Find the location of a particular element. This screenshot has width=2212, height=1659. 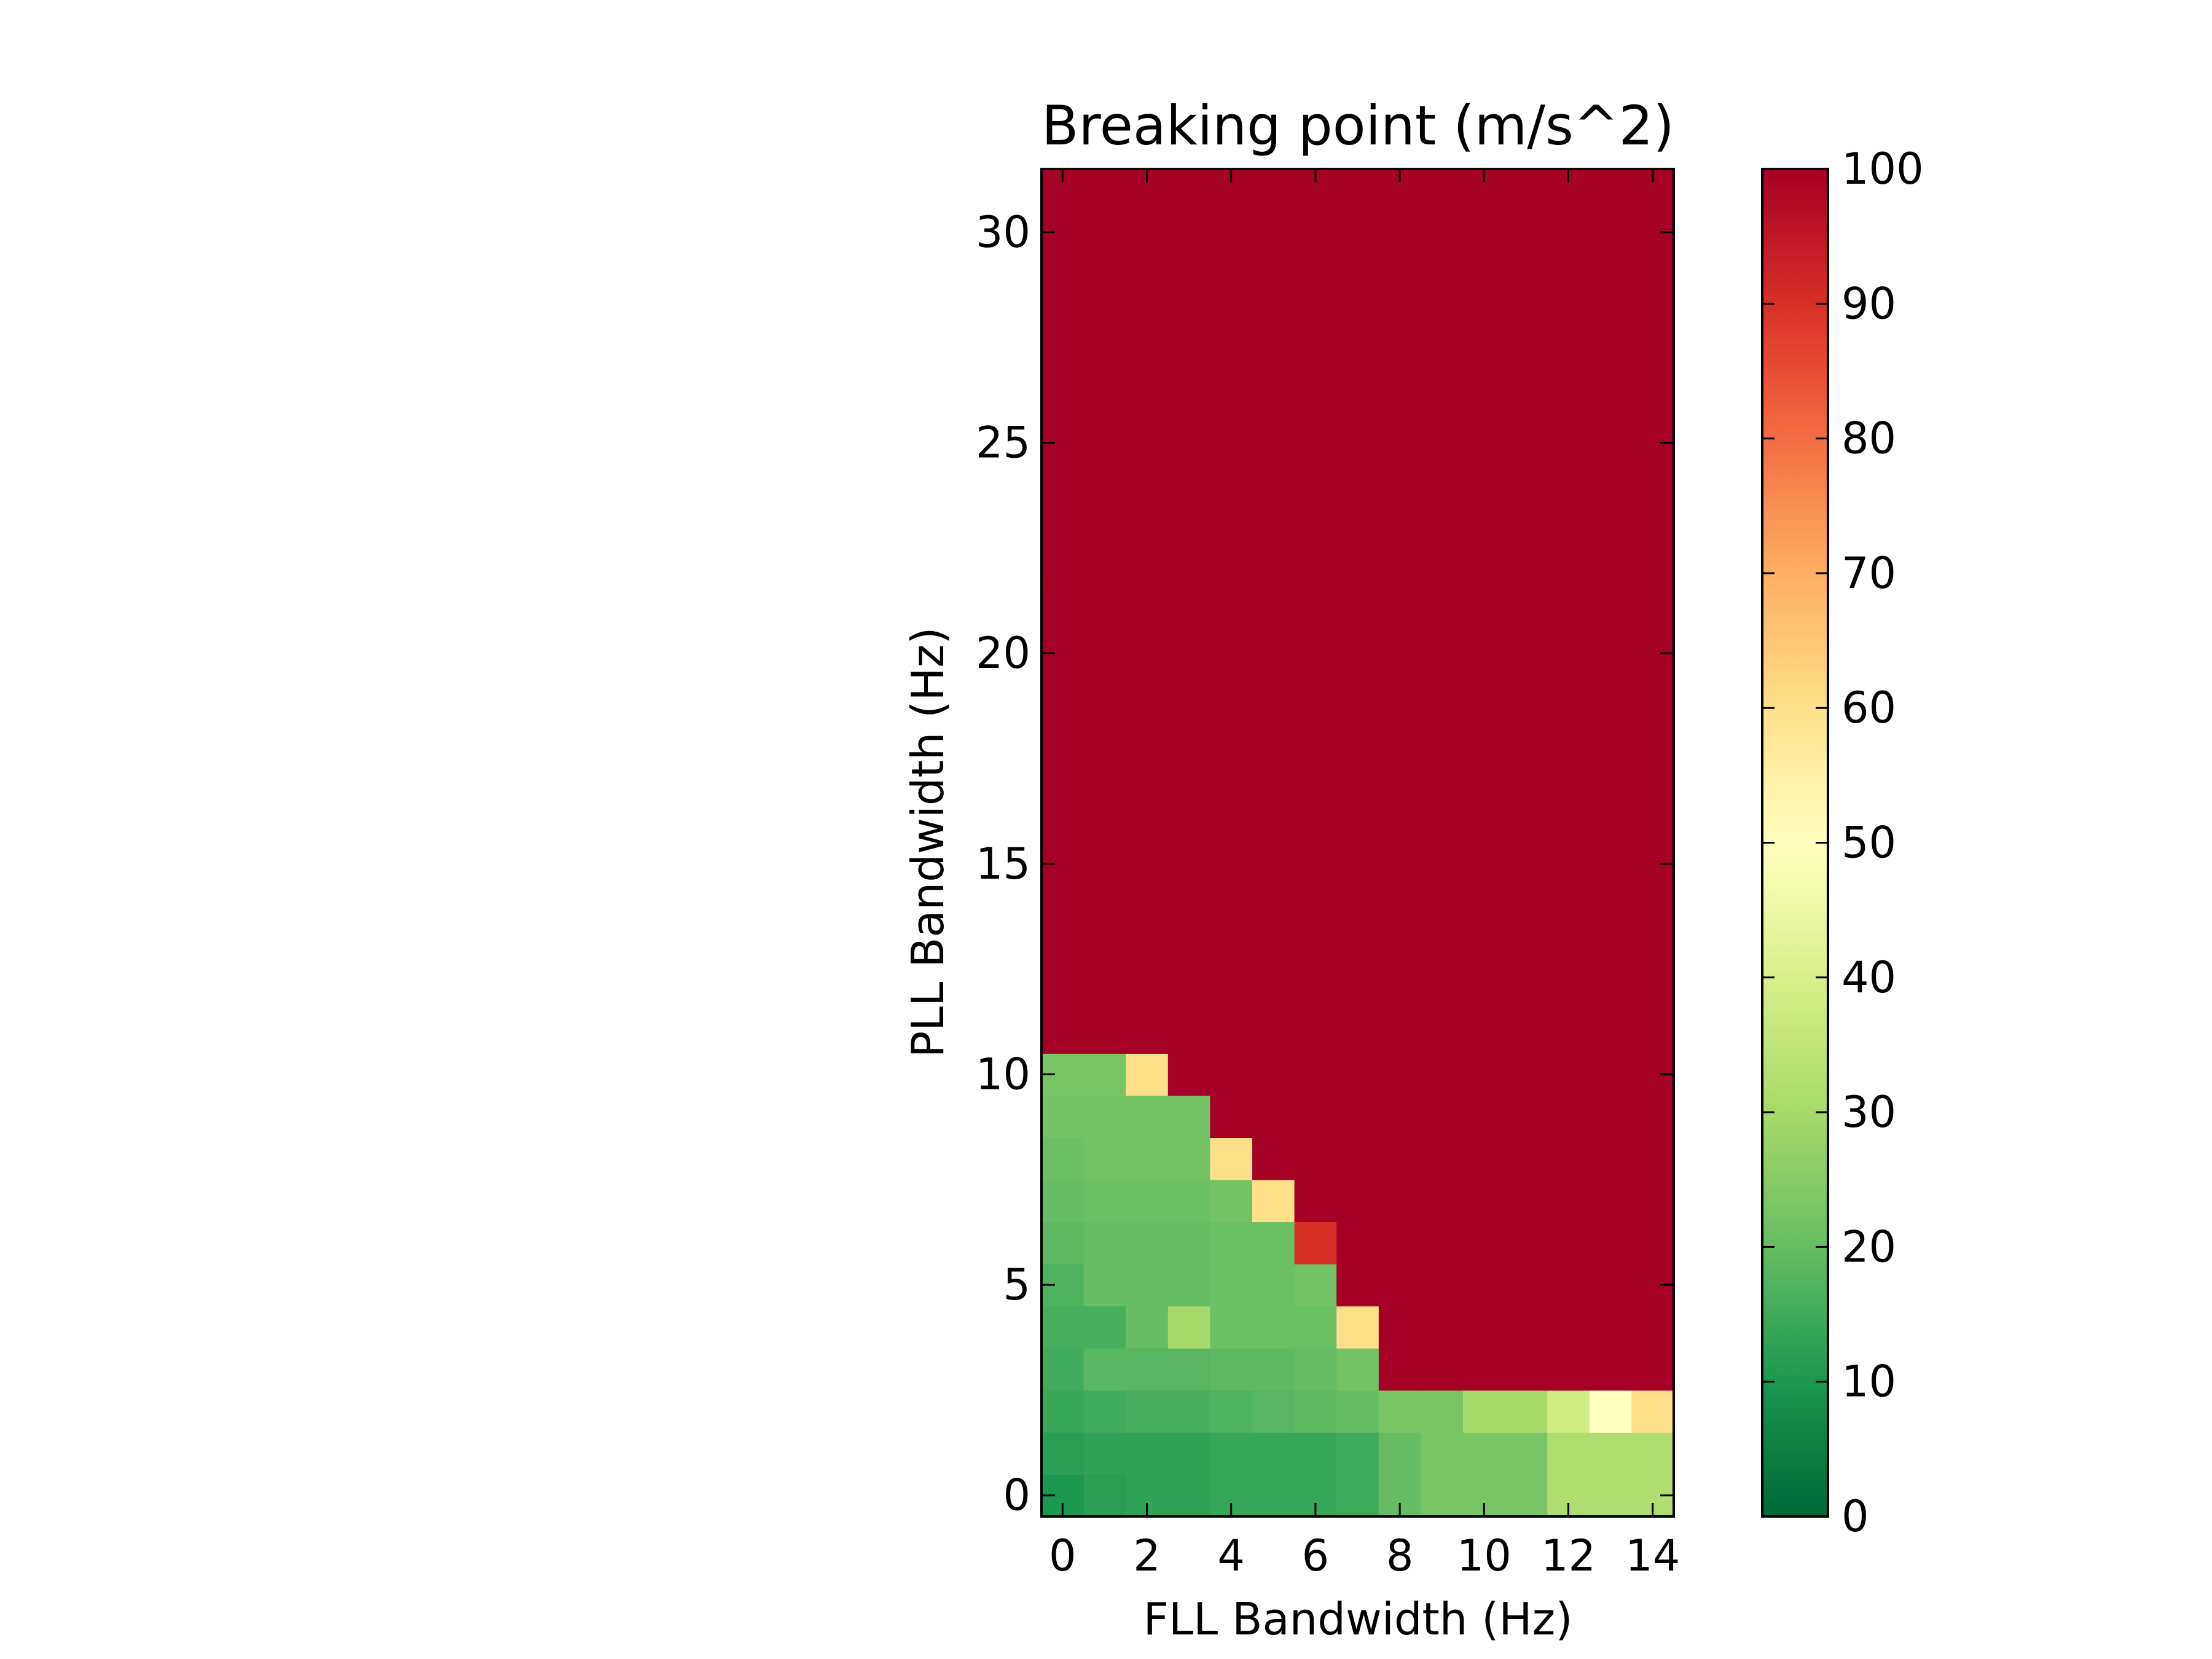

x-tick-label: 14 is located at coordinates (1652, 1556).